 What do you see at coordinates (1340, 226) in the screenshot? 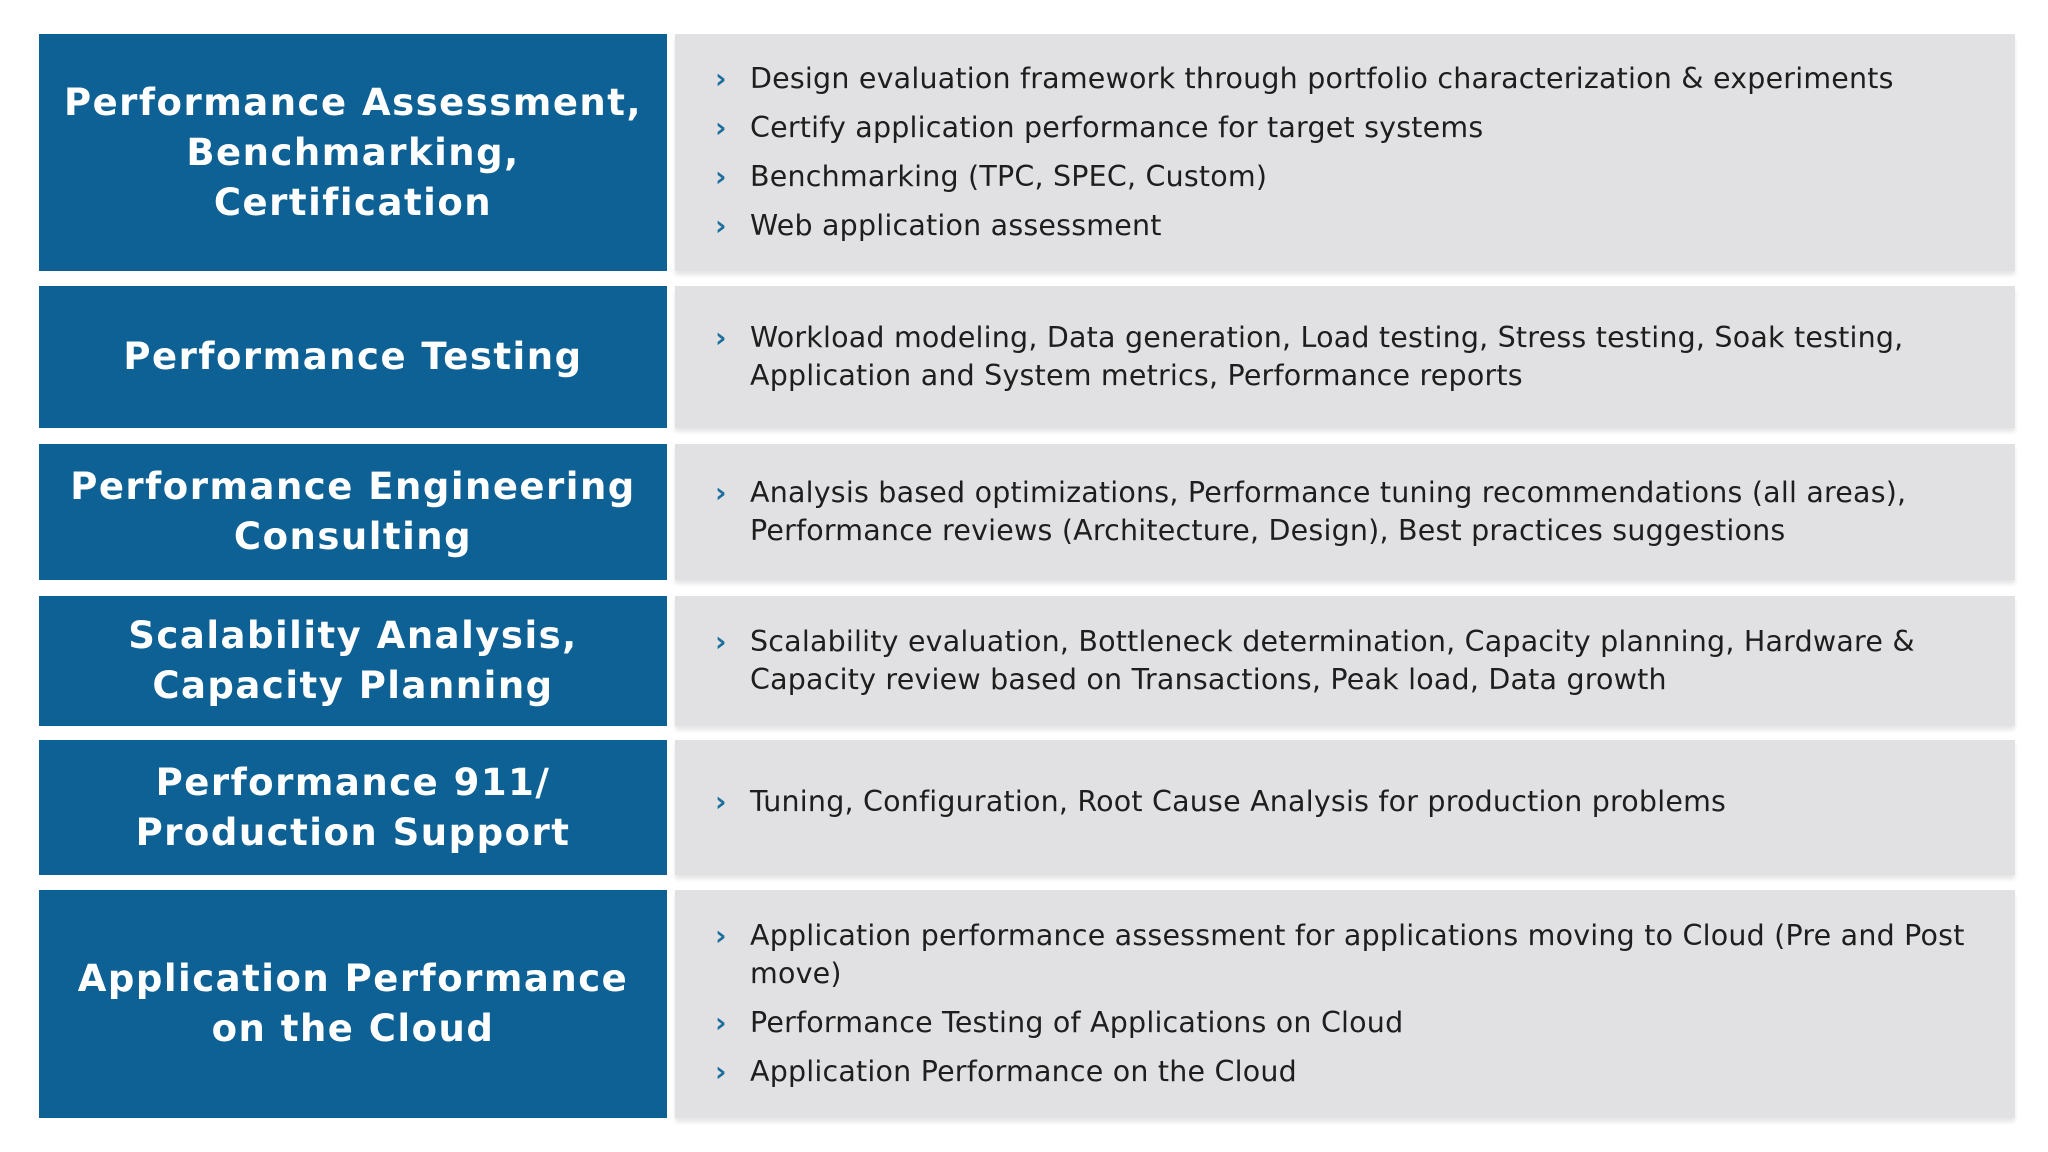
I see `bullet-item: › Web application assessment` at bounding box center [1340, 226].